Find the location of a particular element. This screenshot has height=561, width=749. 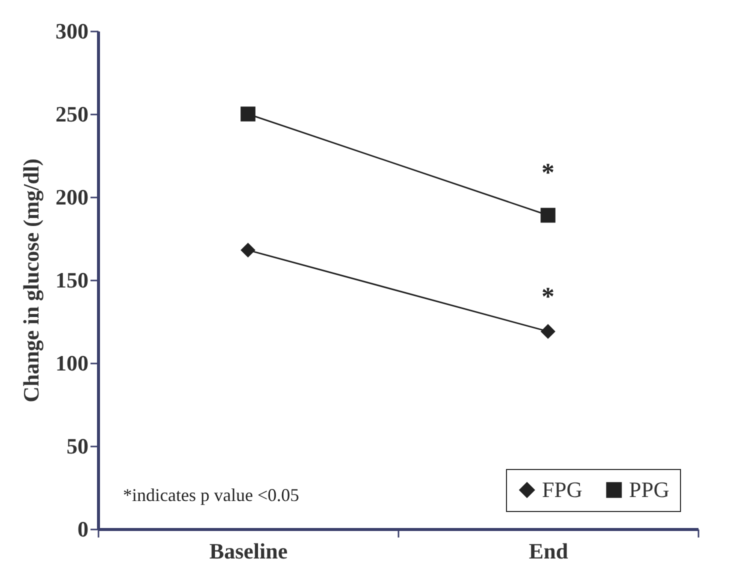

y-tick-label: 300 is located at coordinates (72, 31).